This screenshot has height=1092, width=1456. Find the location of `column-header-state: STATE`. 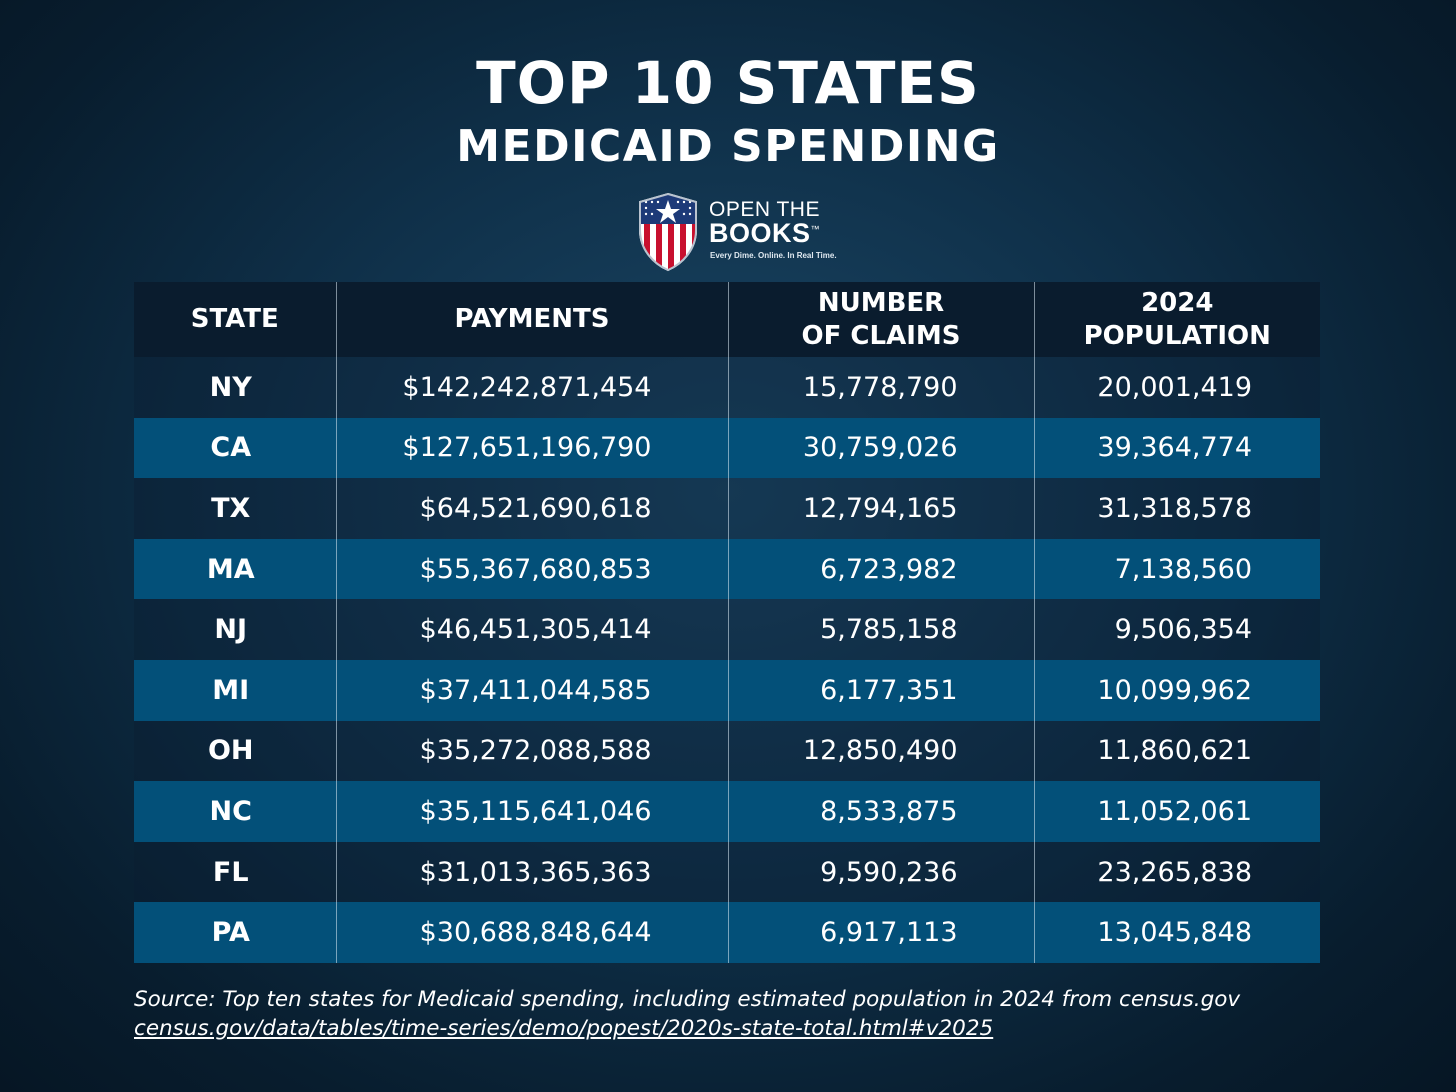

column-header-state: STATE is located at coordinates (235, 319).